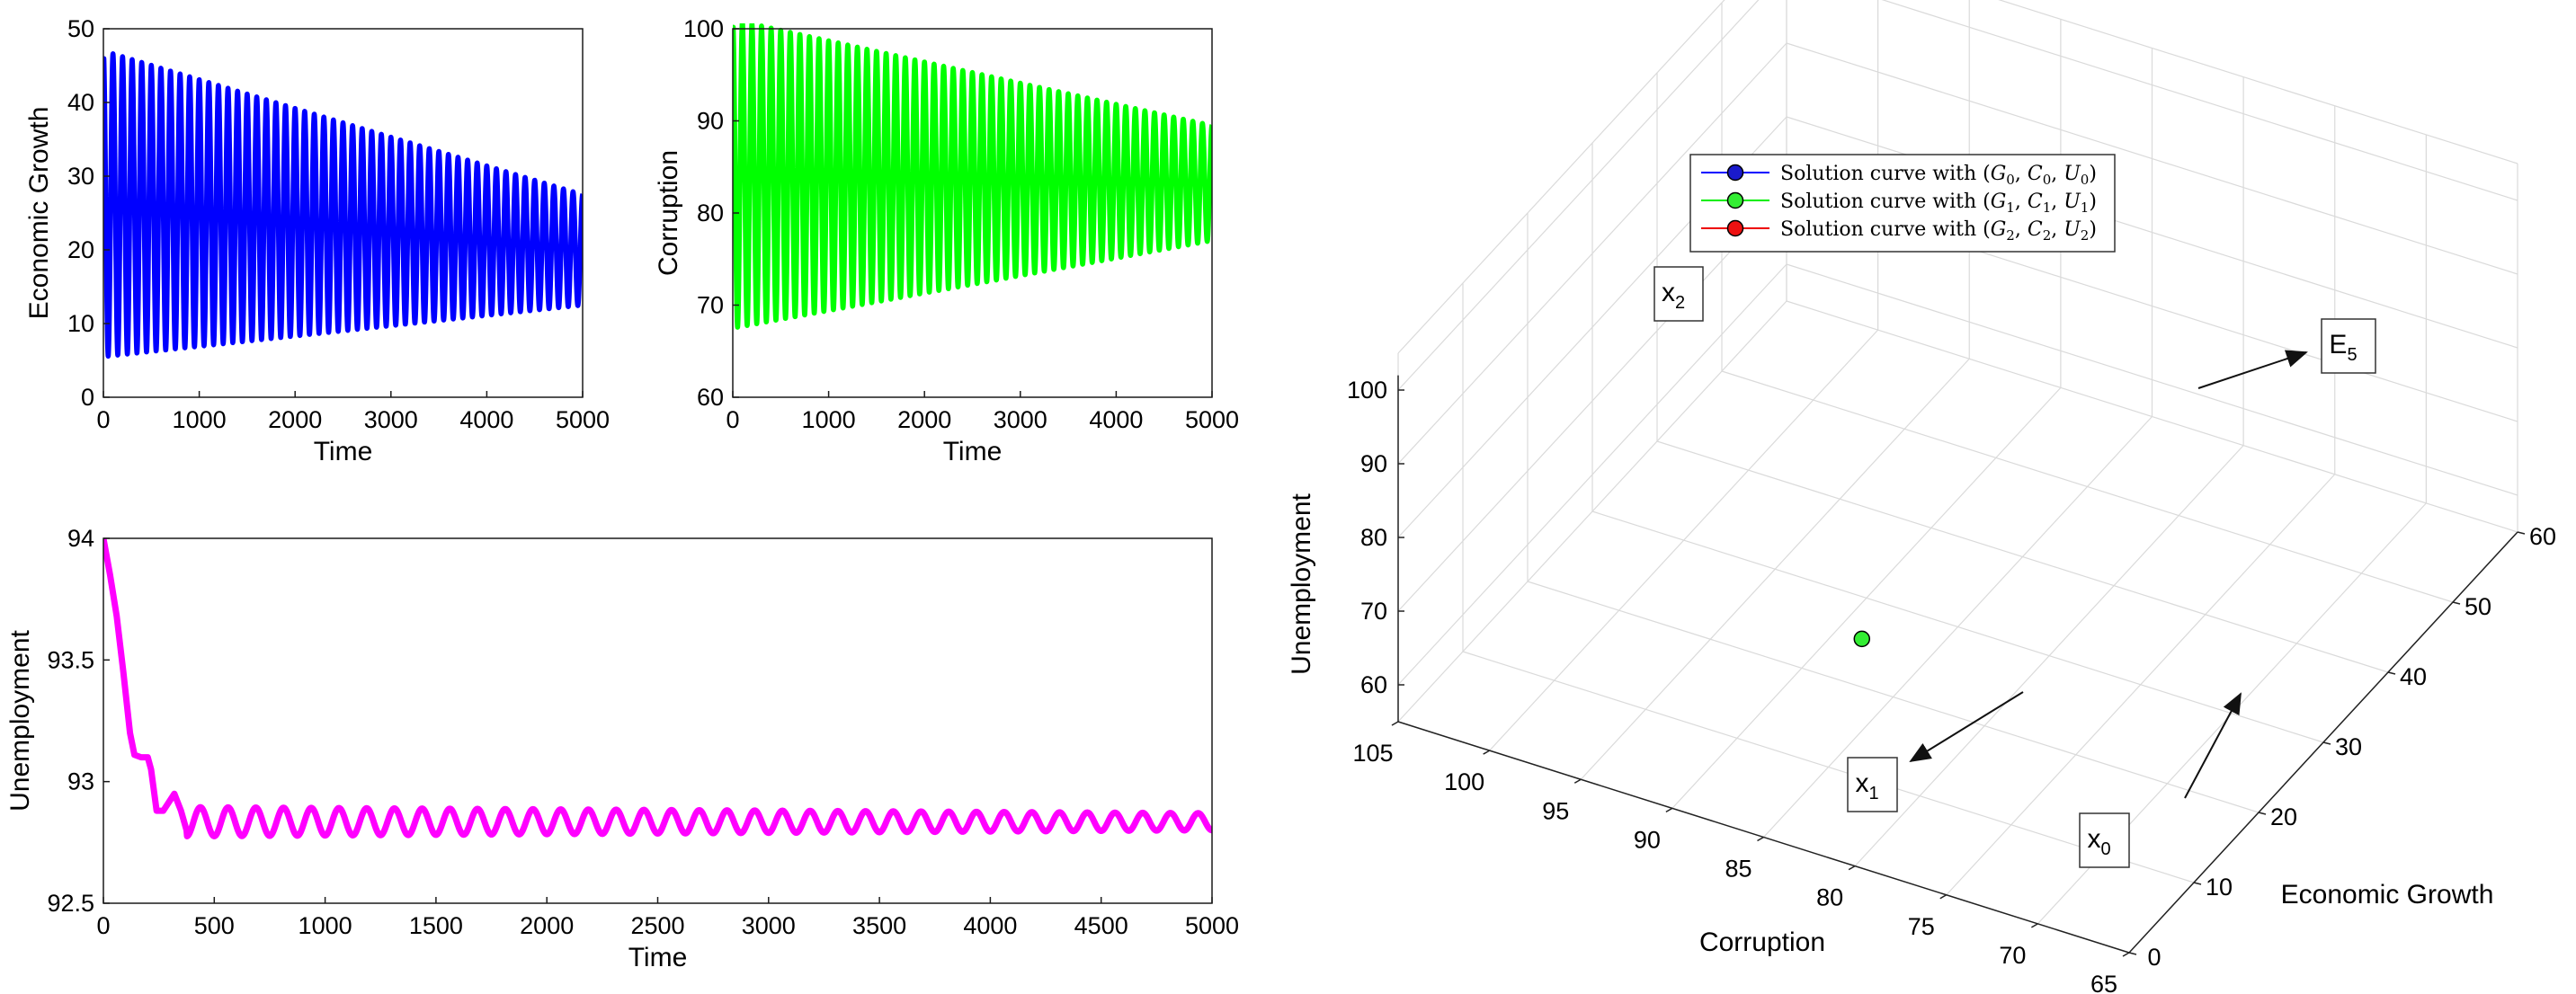 The image size is (2576, 994). I want to click on x-tick-label: 2500, so click(657, 925).